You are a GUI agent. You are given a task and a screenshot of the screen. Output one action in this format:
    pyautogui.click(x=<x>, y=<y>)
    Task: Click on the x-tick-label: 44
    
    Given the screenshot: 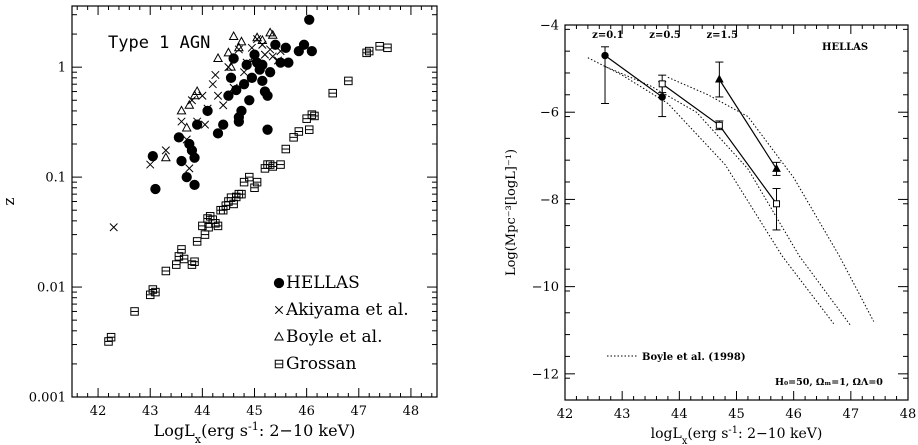 What is the action you would take?
    pyautogui.click(x=202, y=411)
    